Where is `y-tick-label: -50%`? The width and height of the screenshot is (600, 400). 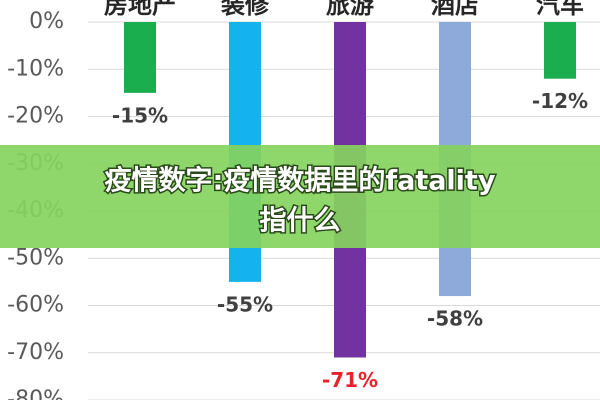
y-tick-label: -50% is located at coordinates (35, 257).